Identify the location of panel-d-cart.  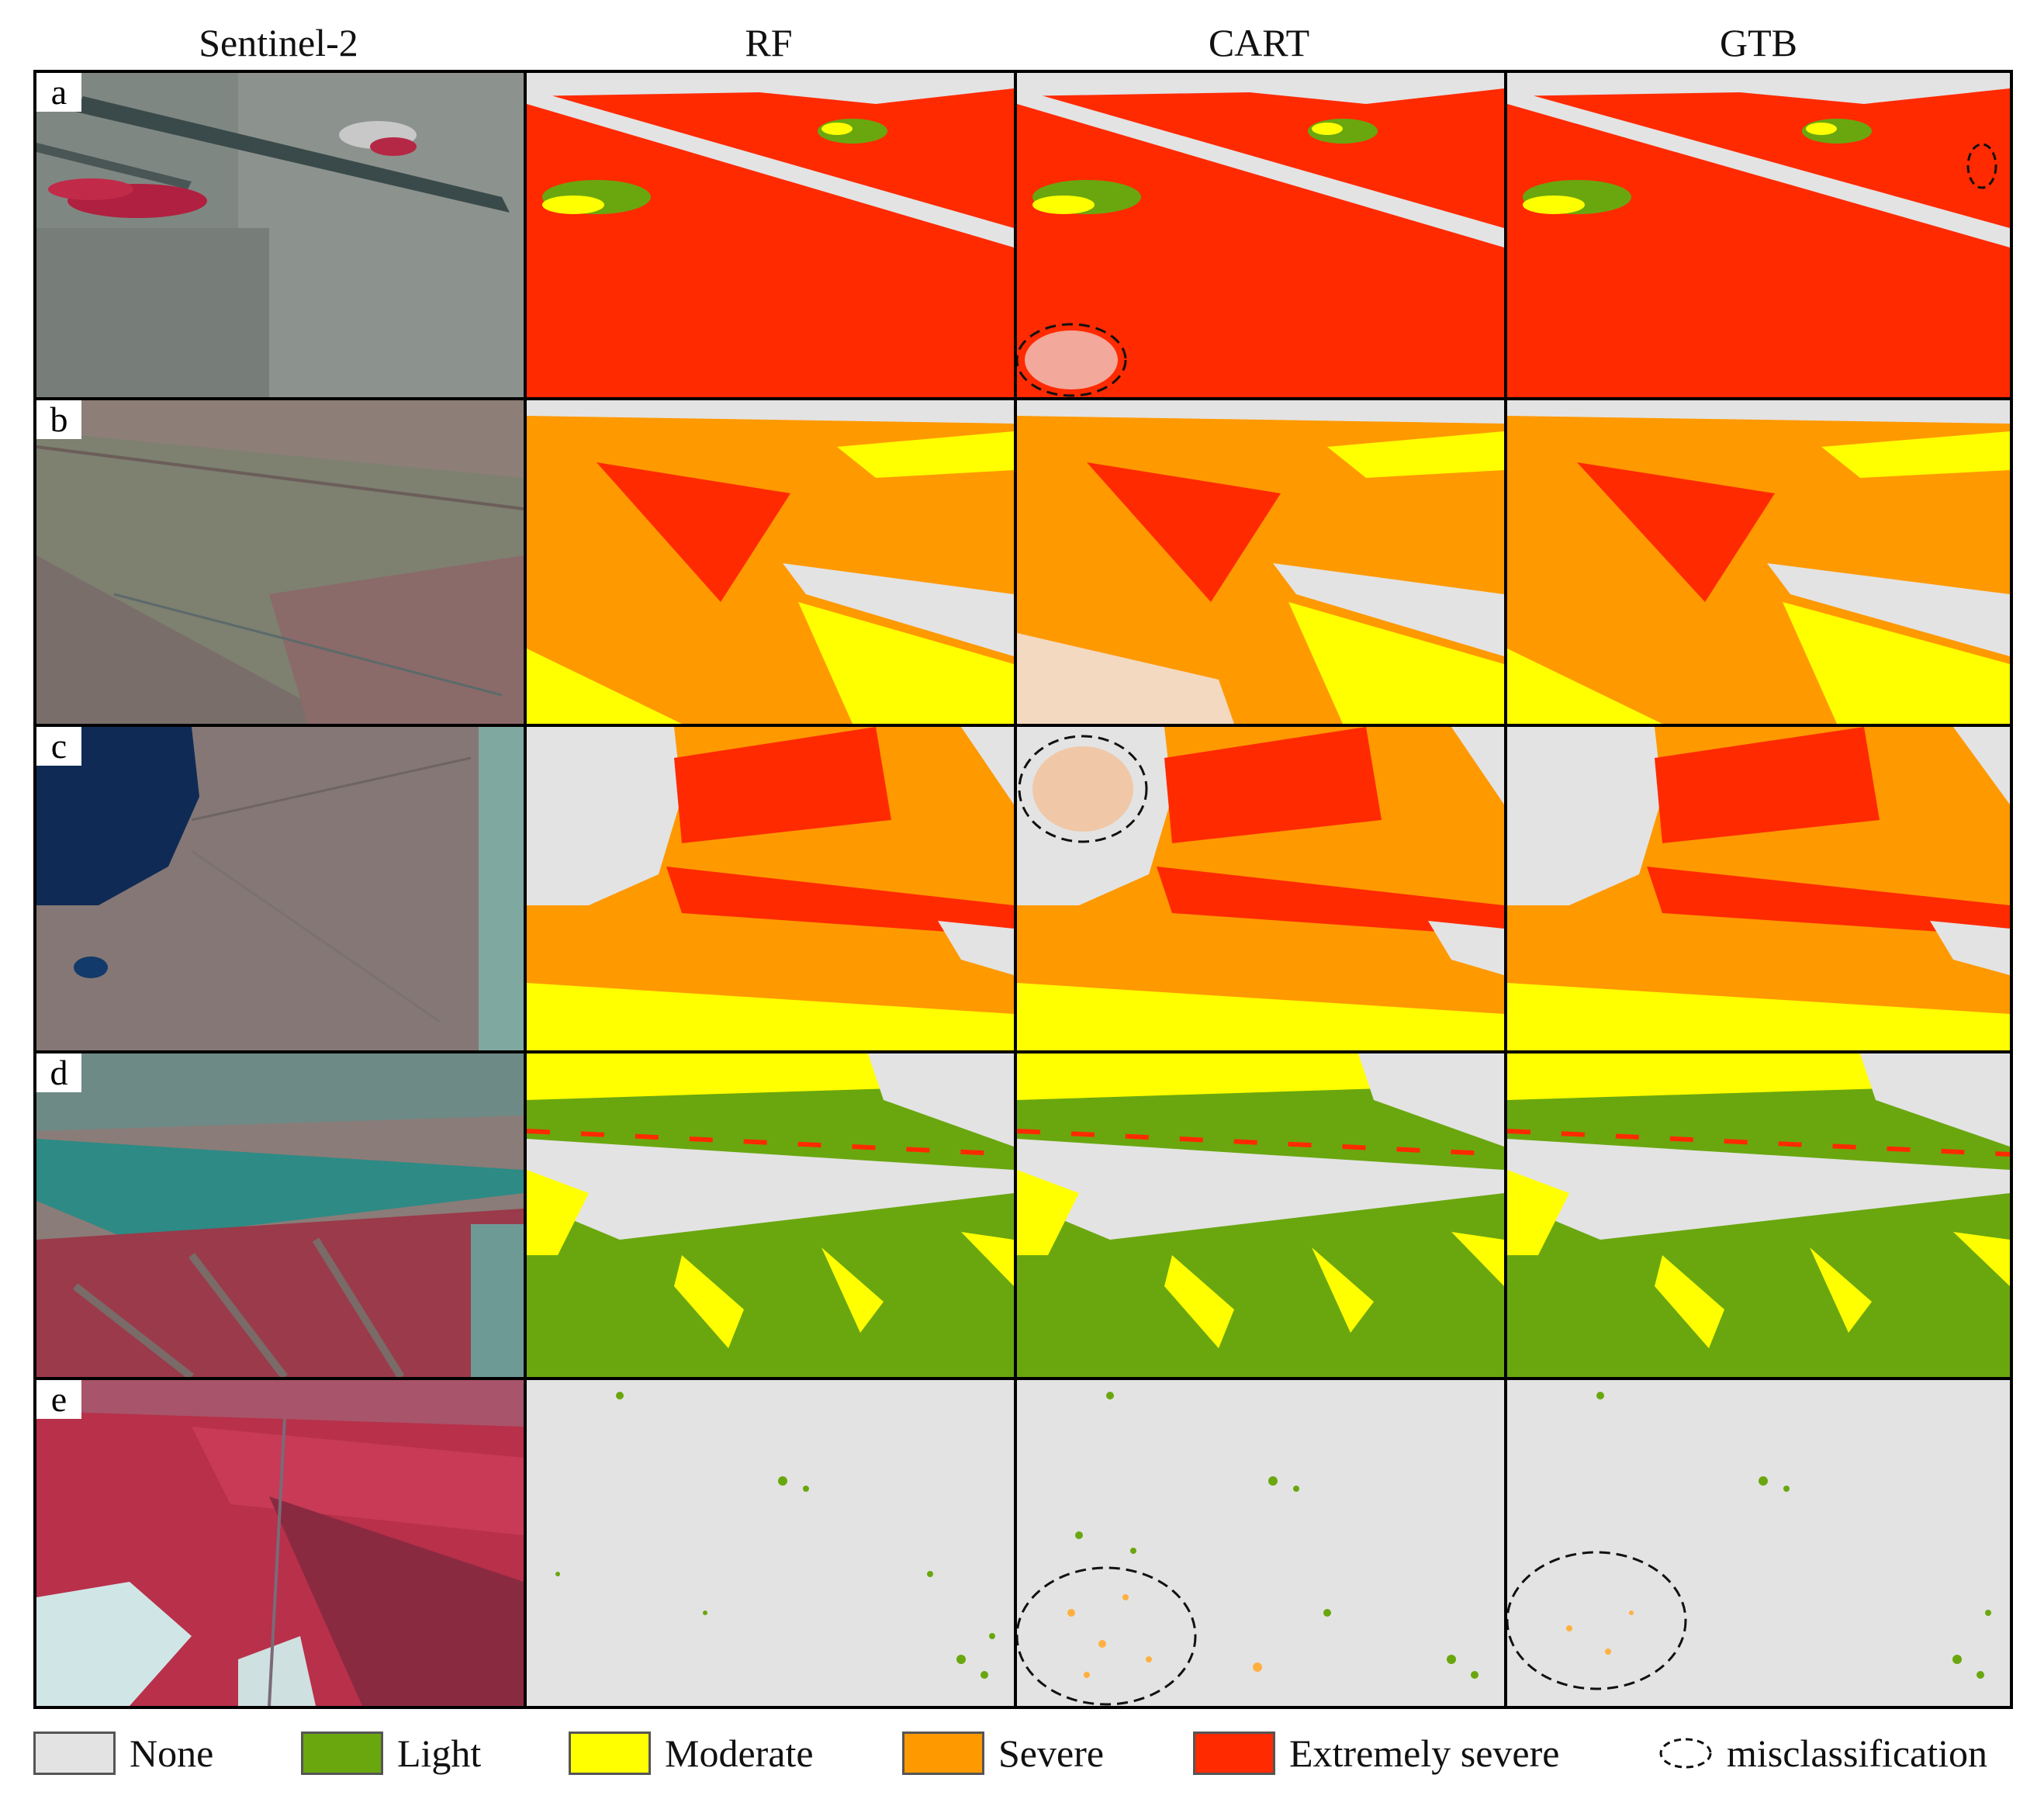
(1260, 1215).